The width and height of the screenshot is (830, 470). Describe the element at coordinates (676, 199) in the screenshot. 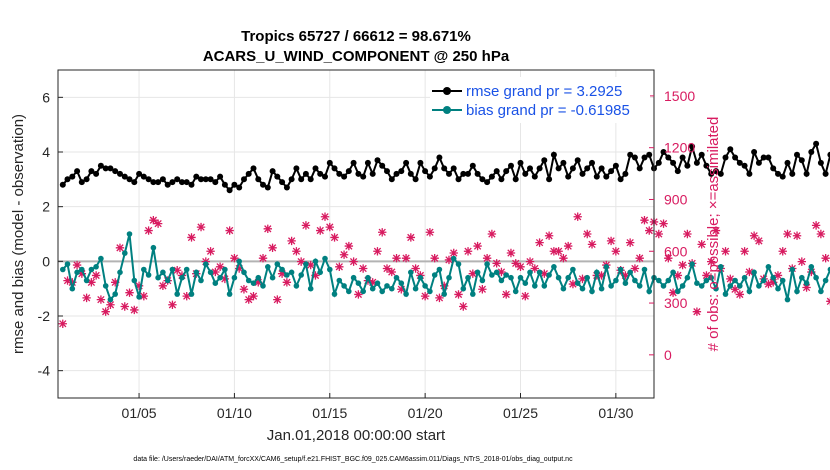

I see `y2-tick-label: 900` at that location.